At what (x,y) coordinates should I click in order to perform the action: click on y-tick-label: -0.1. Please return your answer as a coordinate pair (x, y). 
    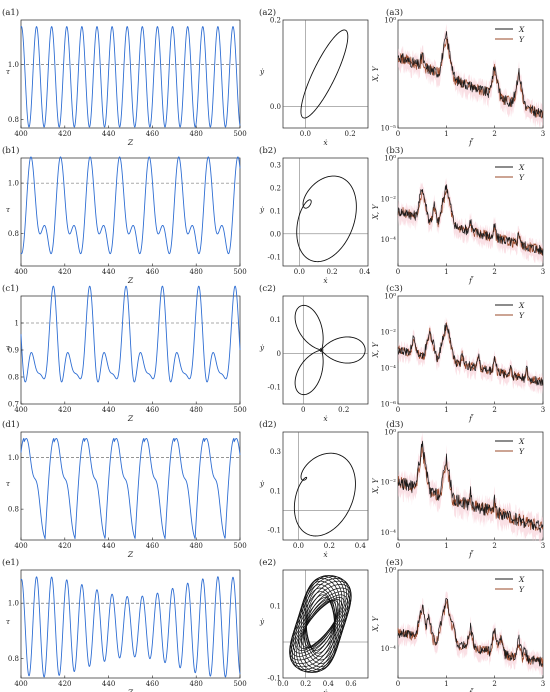
    Looking at the image, I should click on (275, 388).